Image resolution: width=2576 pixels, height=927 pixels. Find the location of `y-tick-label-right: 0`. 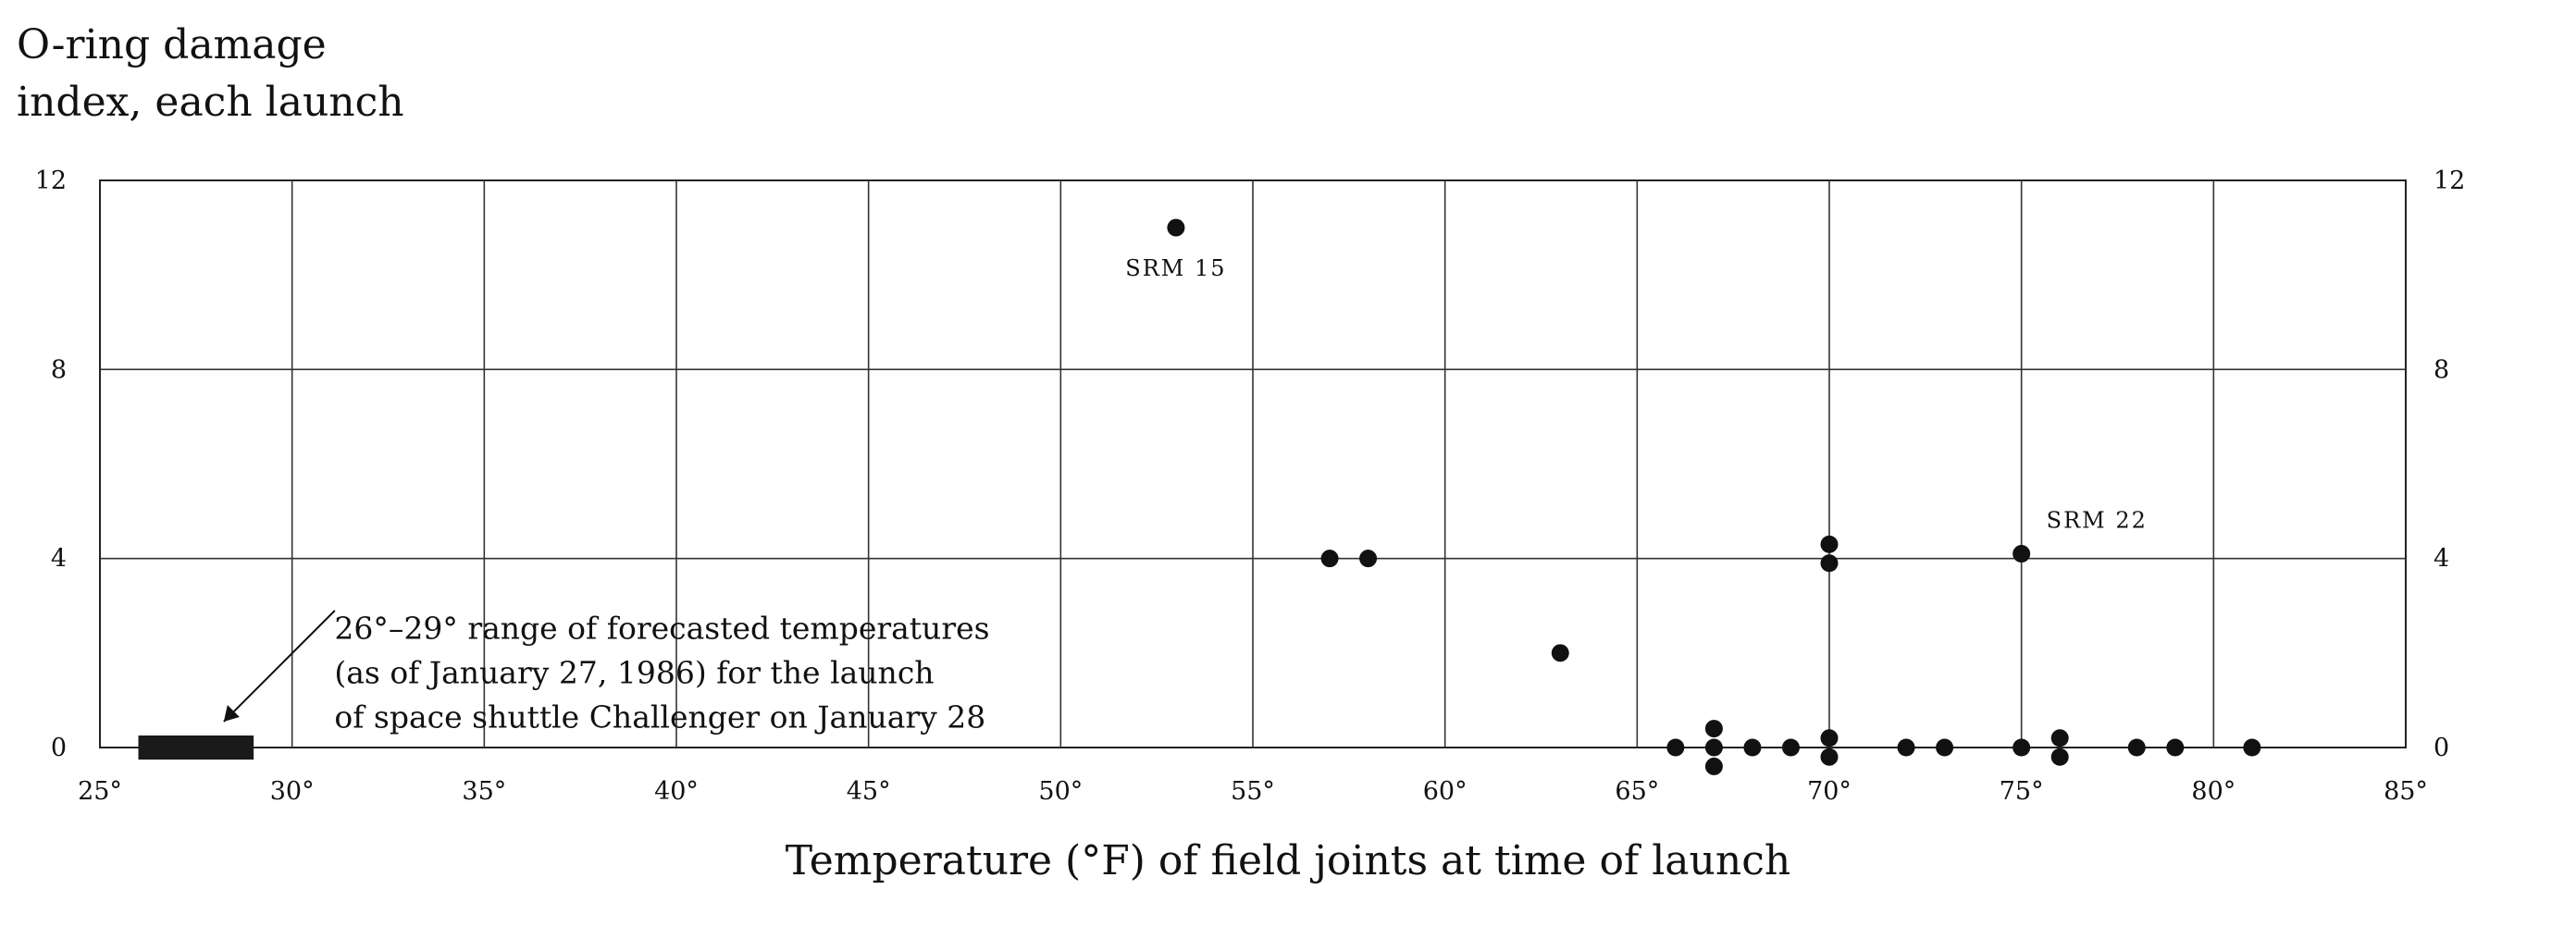

y-tick-label-right: 0 is located at coordinates (2441, 748).